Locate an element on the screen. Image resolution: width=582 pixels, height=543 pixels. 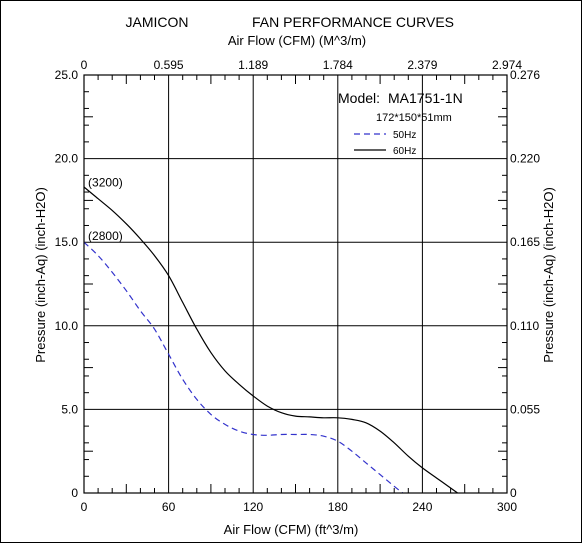
x-tick-label-top: 0.595 is located at coordinates (169, 65).